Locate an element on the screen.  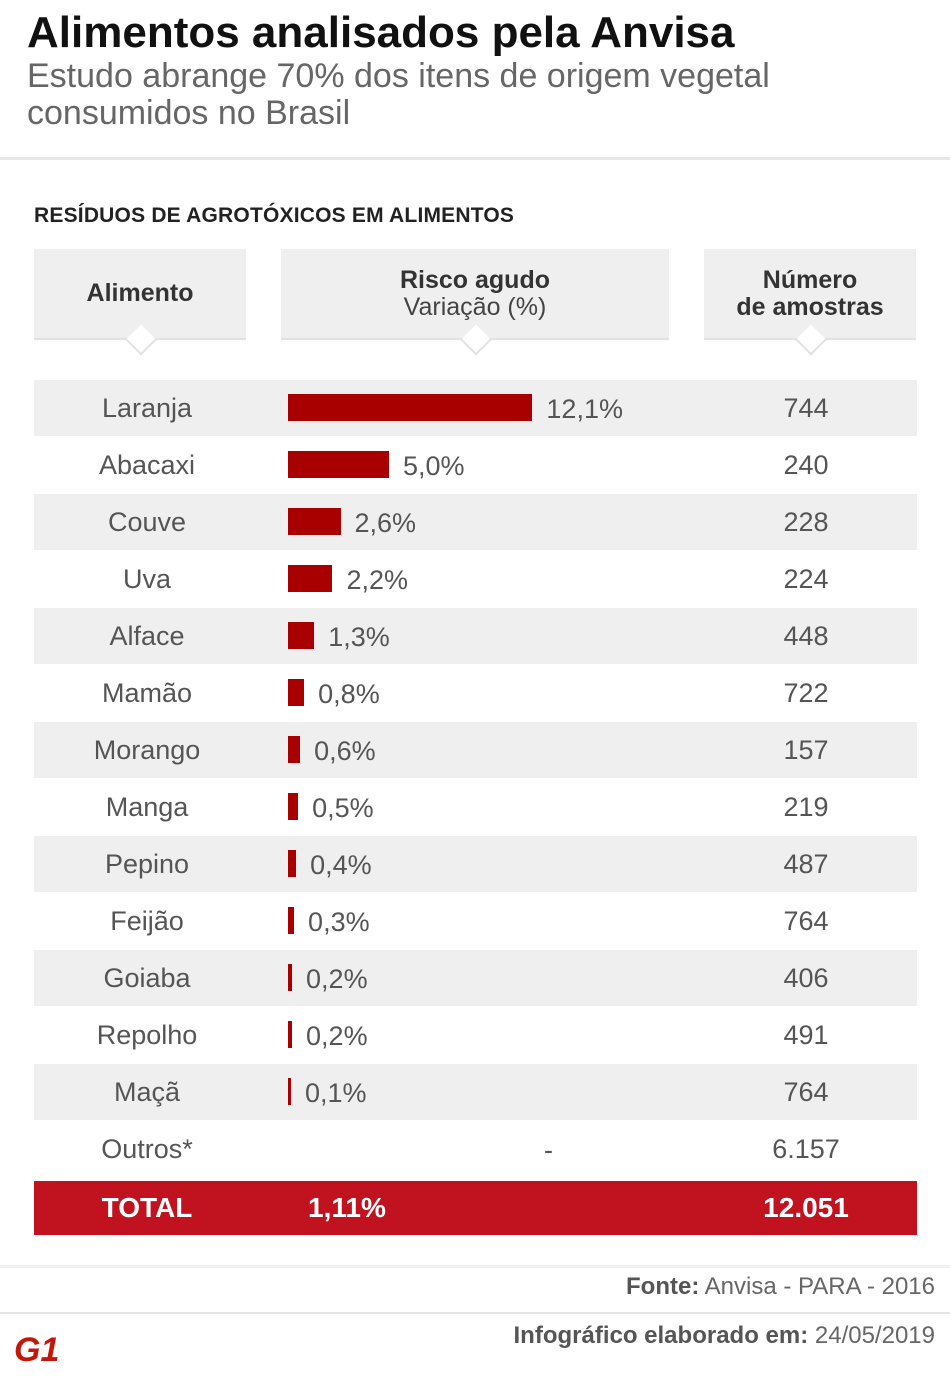
page-title: Alimentos analisados pela Anvisa is located at coordinates (381, 32).